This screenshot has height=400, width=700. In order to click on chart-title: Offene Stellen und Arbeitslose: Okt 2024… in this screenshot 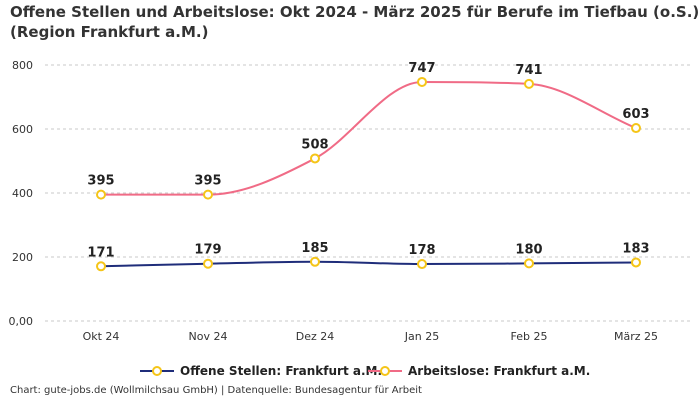, I will do `click(355, 22)`.